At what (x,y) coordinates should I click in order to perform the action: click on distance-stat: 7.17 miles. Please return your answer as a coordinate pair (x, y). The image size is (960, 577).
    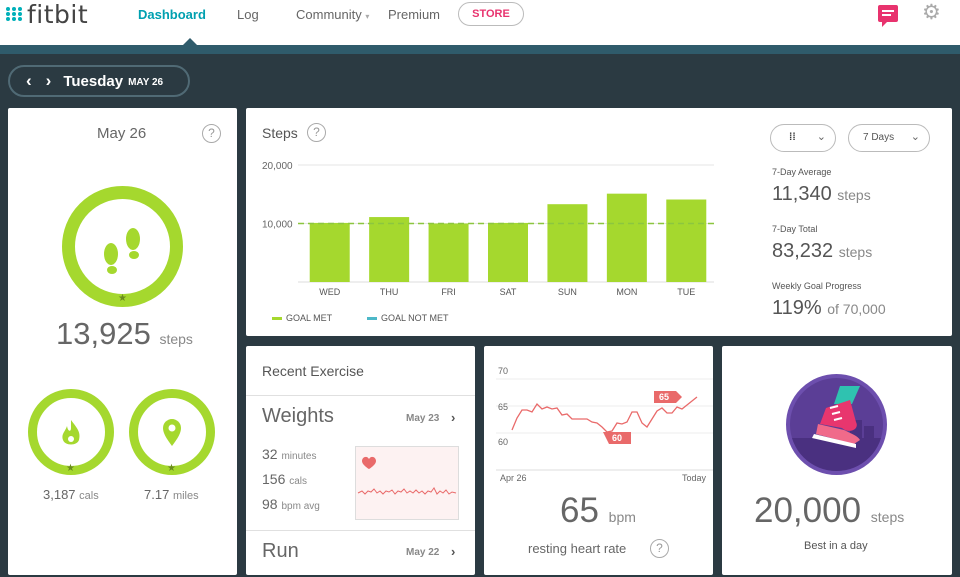
    Looking at the image, I should click on (171, 494).